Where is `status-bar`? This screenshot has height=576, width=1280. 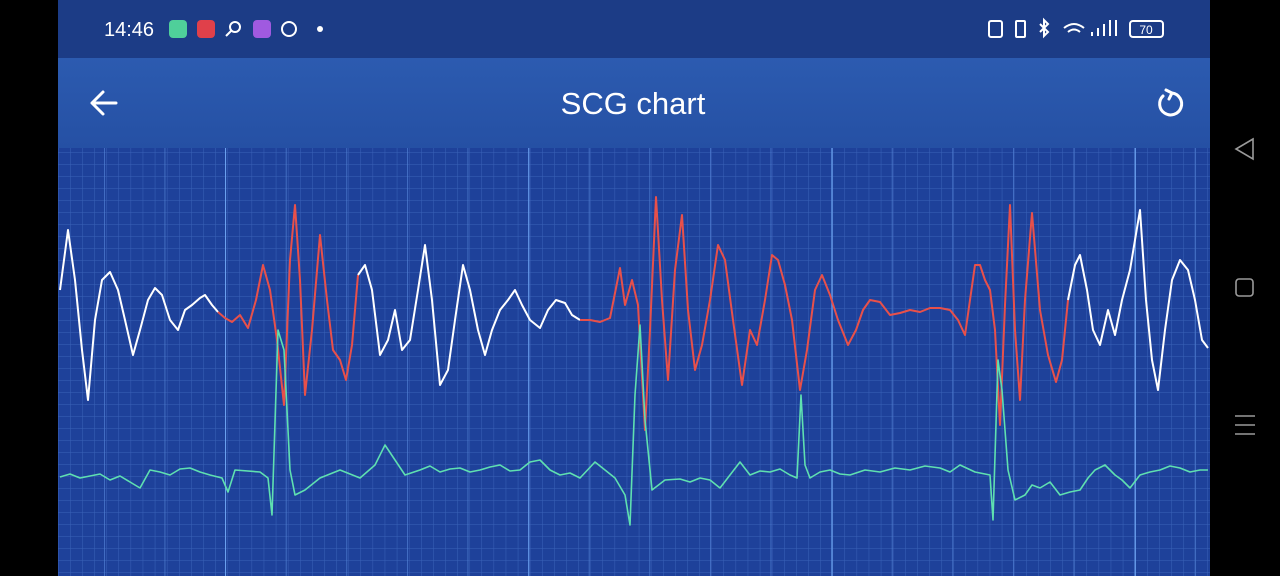
status-bar is located at coordinates (634, 29).